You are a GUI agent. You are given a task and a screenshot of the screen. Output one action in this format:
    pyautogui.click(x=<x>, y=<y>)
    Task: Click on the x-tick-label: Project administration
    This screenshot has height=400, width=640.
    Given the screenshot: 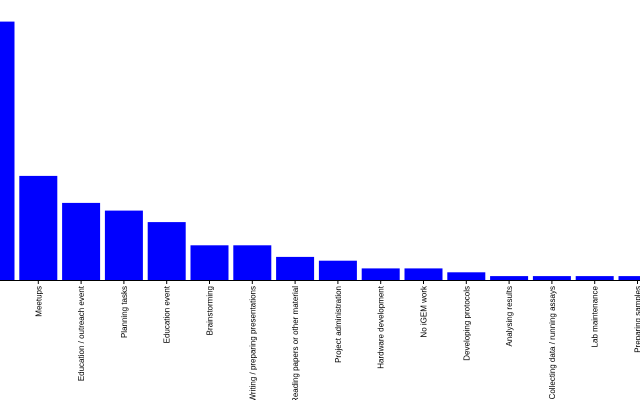 What is the action you would take?
    pyautogui.click(x=338, y=324)
    